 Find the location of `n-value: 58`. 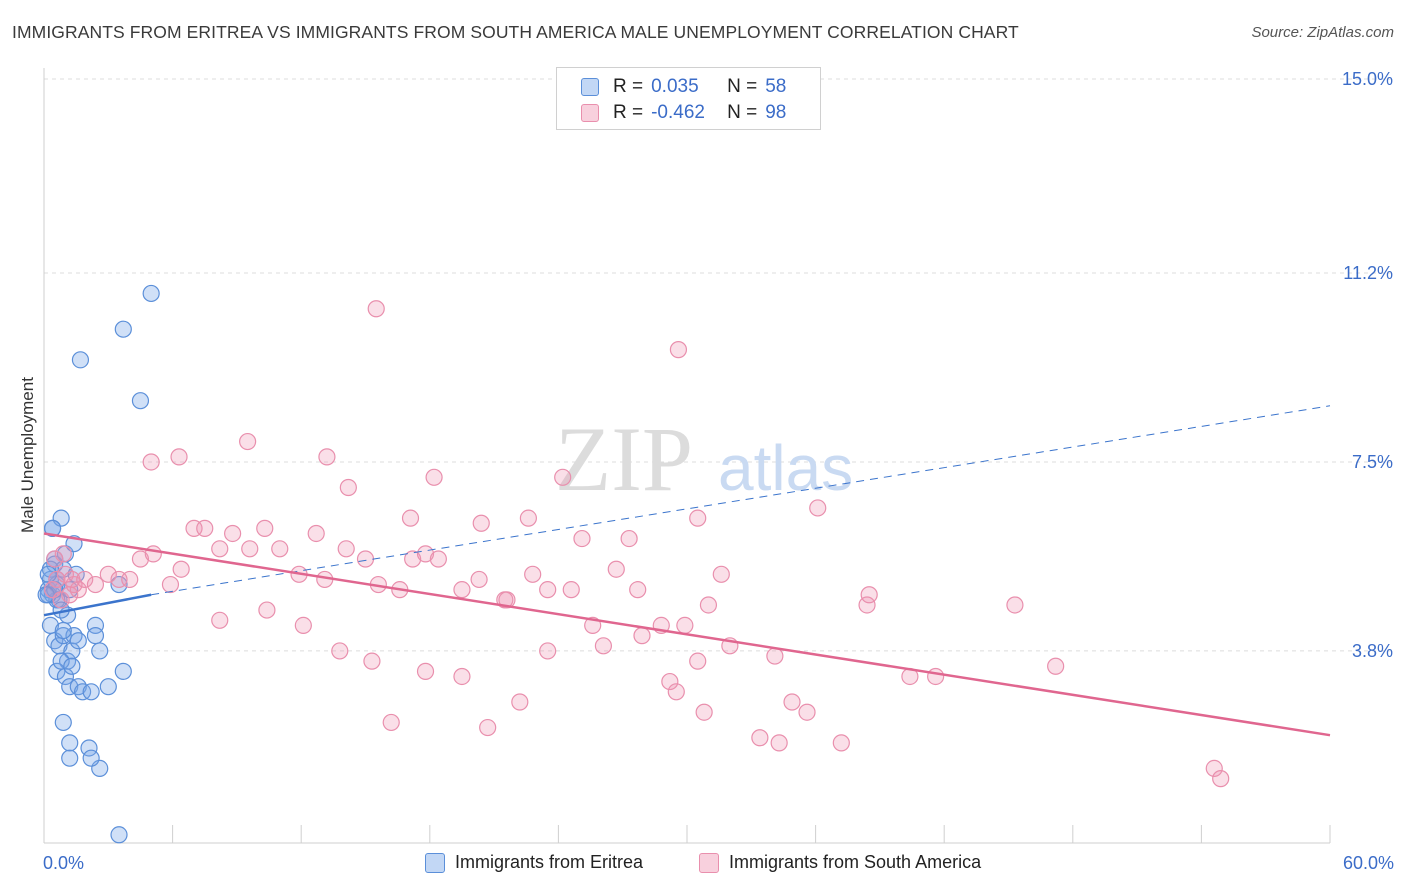

n-value: 58 is located at coordinates (776, 86).